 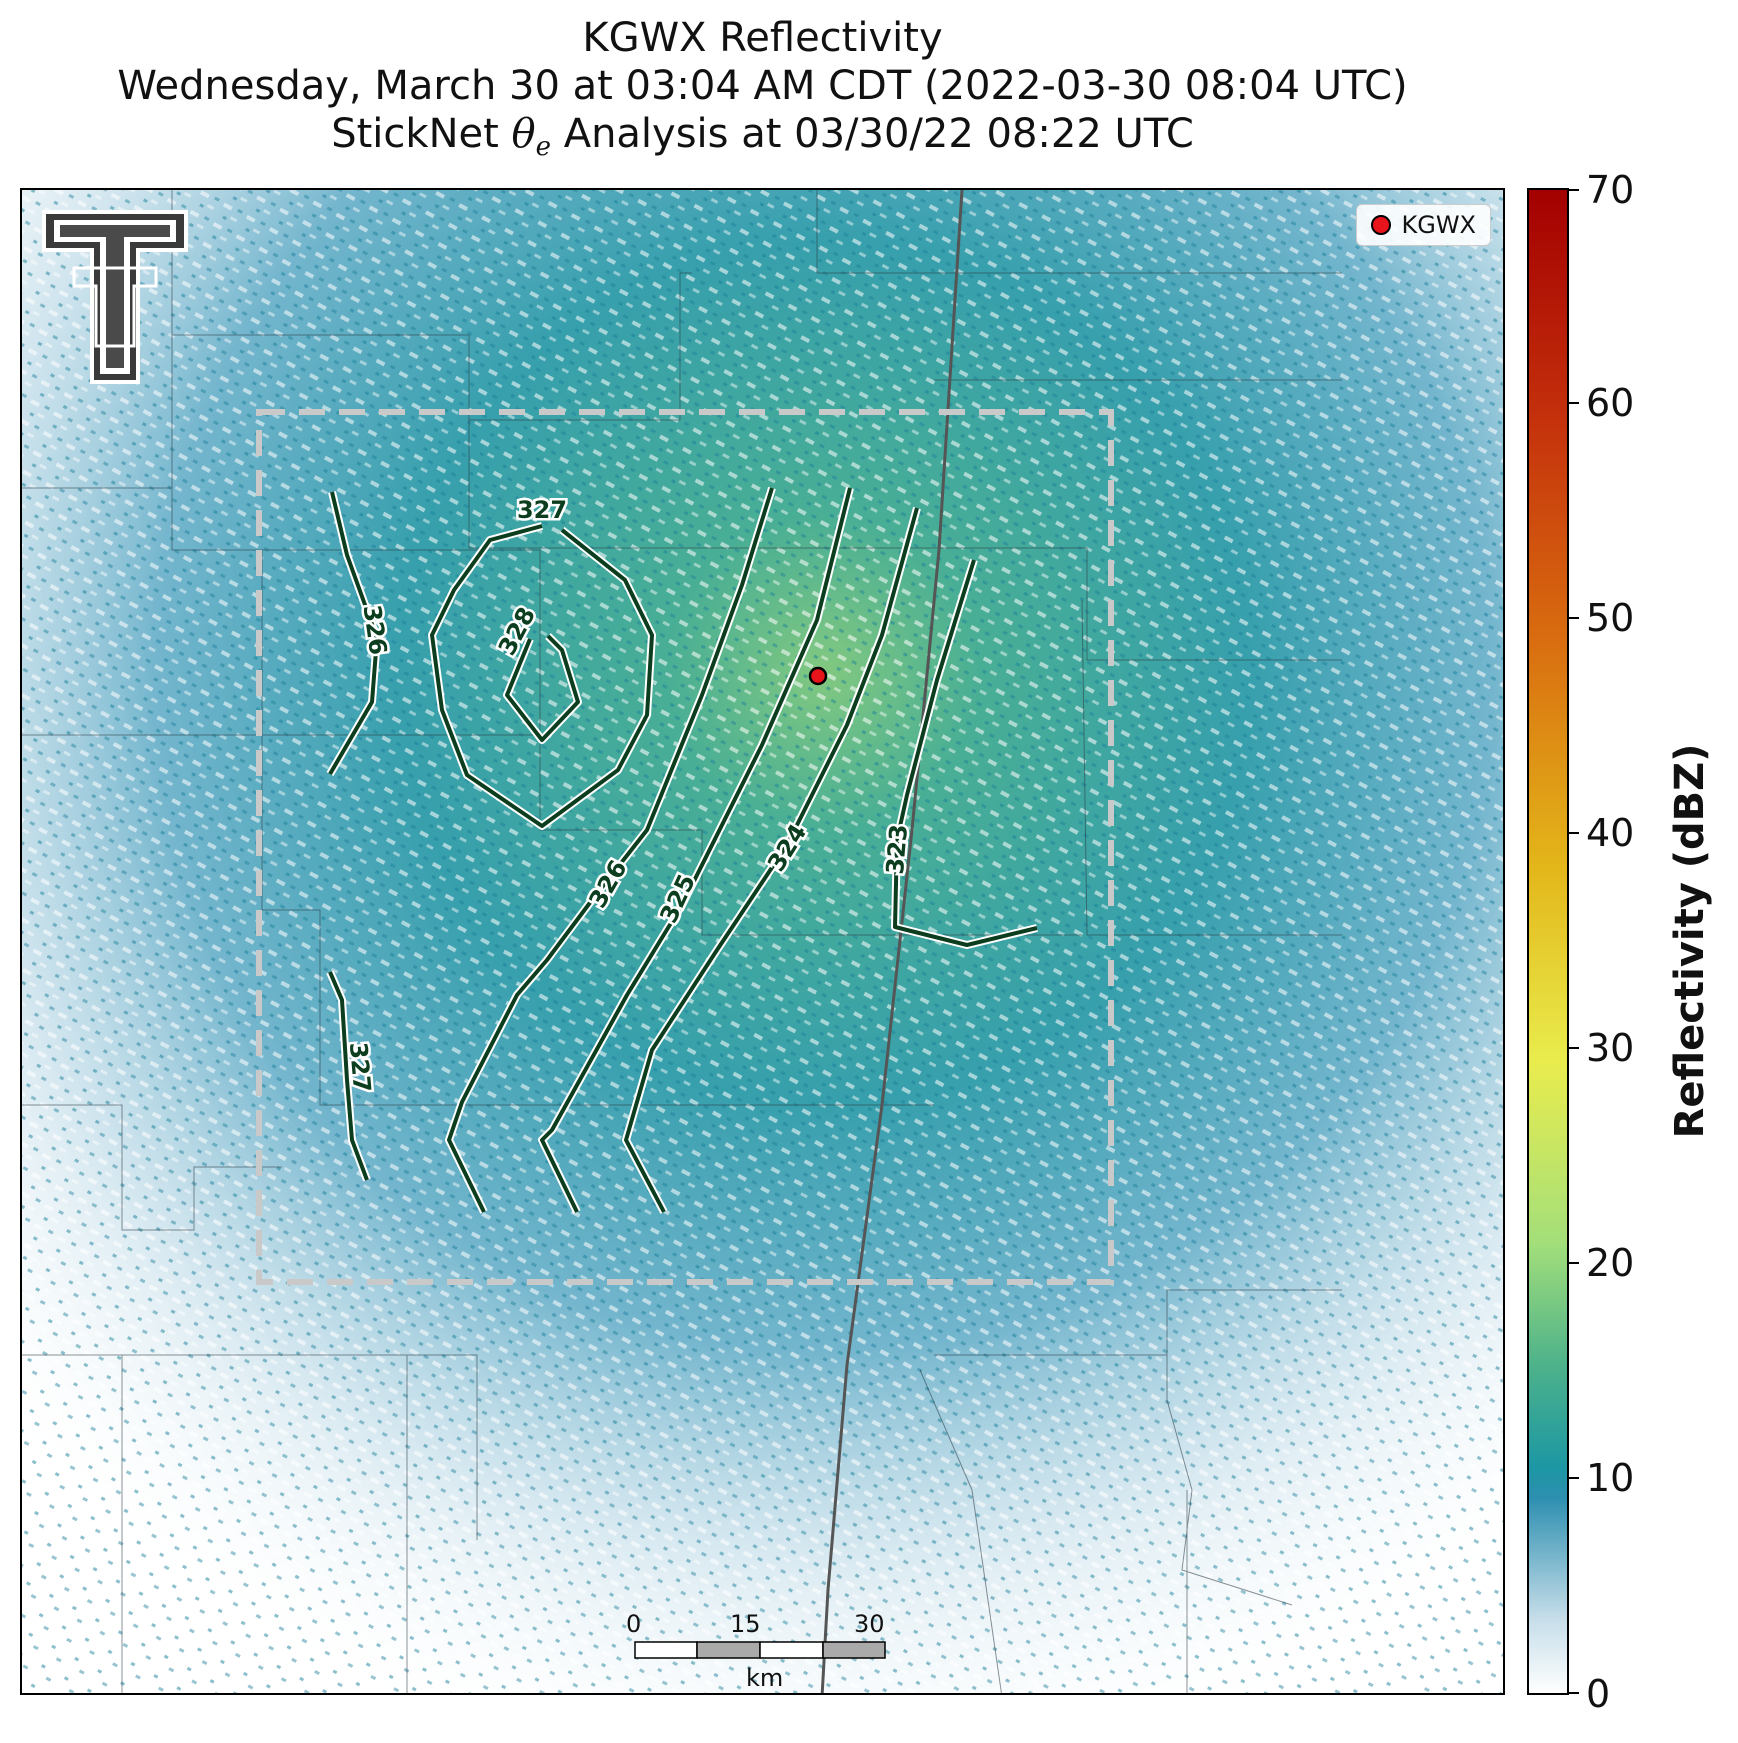 I want to click on colorbar-tick-label: 70, so click(x=1610, y=190).